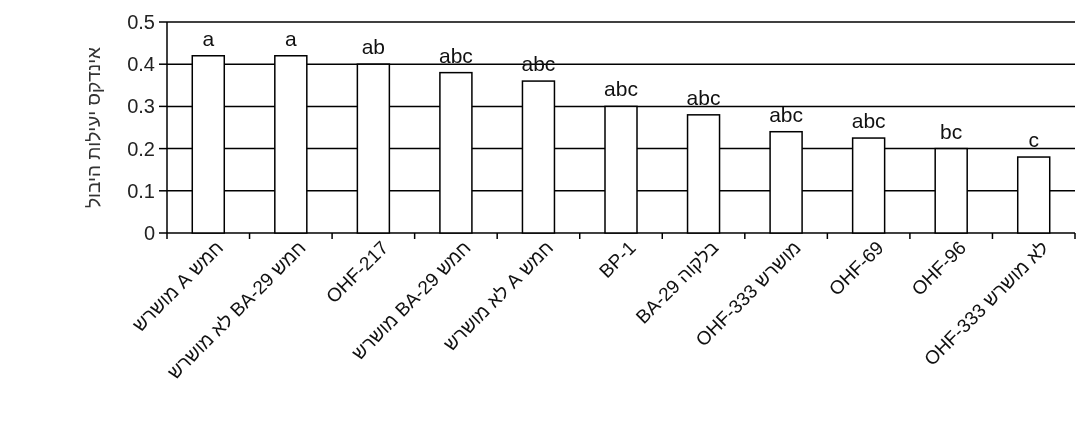 This screenshot has width=1081, height=439. I want to click on y-tick-label: 0.5, so click(141, 22).